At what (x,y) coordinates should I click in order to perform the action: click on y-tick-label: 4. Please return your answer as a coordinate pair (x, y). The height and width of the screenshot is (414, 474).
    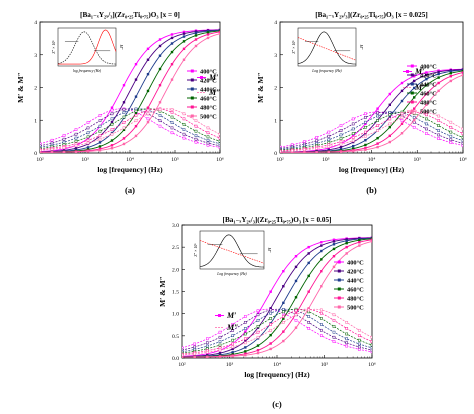
    Looking at the image, I should click on (275, 23).